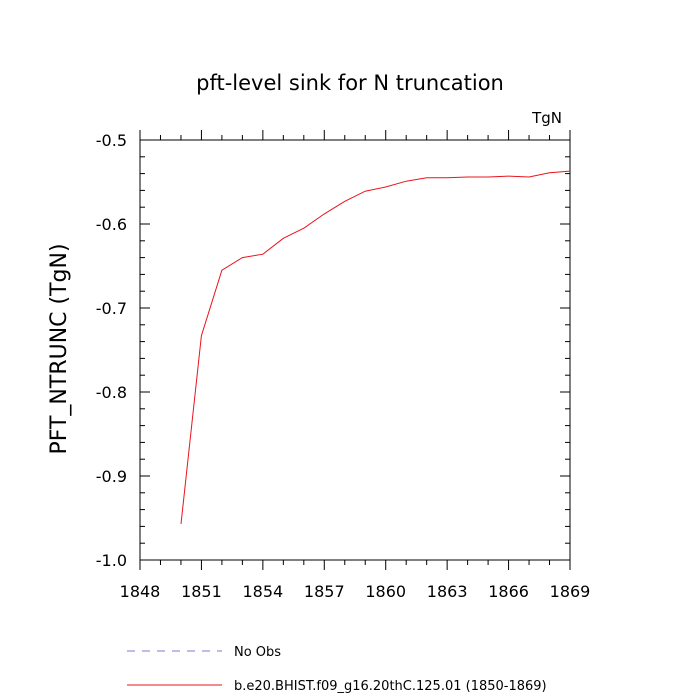 Image resolution: width=700 pixels, height=700 pixels. Describe the element at coordinates (111, 140) in the screenshot. I see `y-tick-label: -0.5` at that location.